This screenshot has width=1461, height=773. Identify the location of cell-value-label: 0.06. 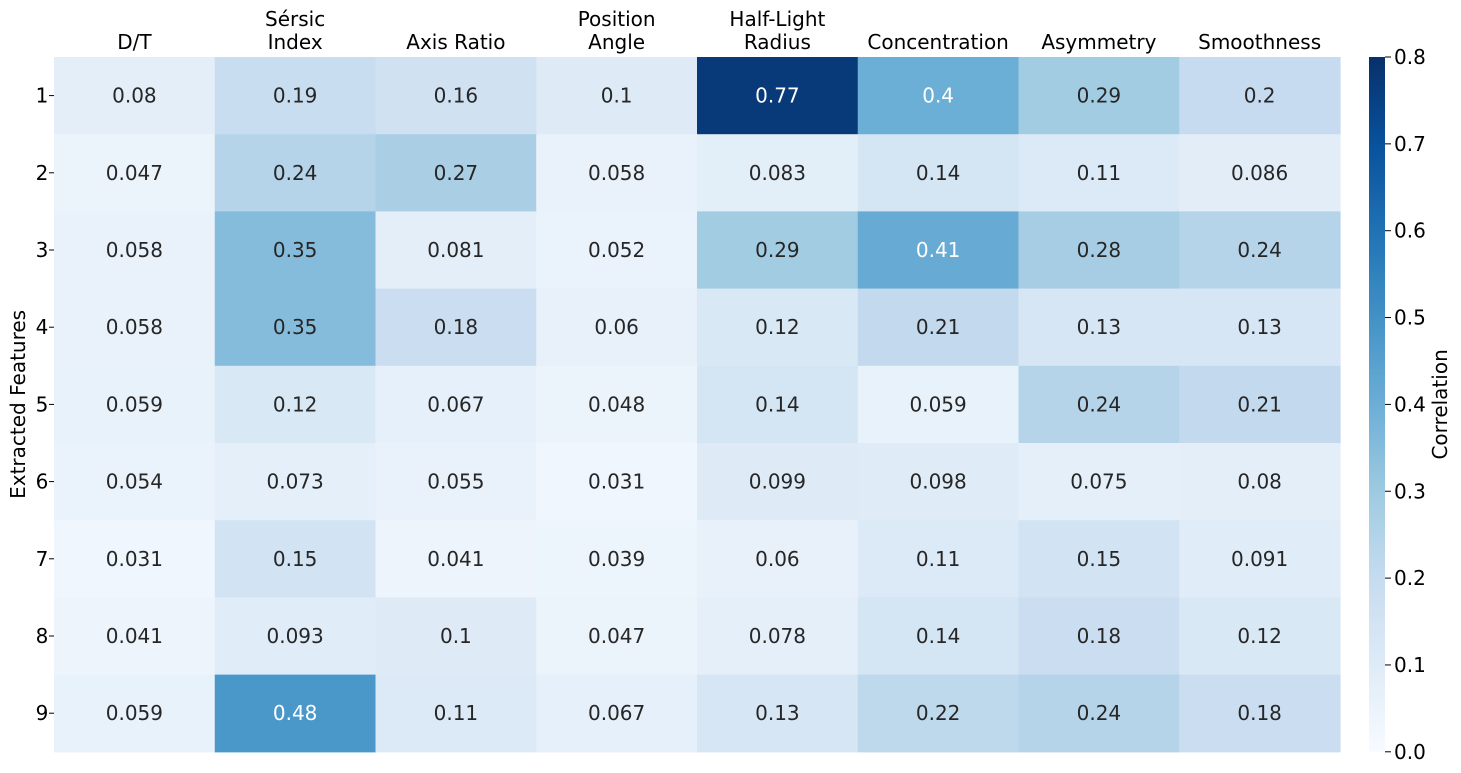
(777, 559).